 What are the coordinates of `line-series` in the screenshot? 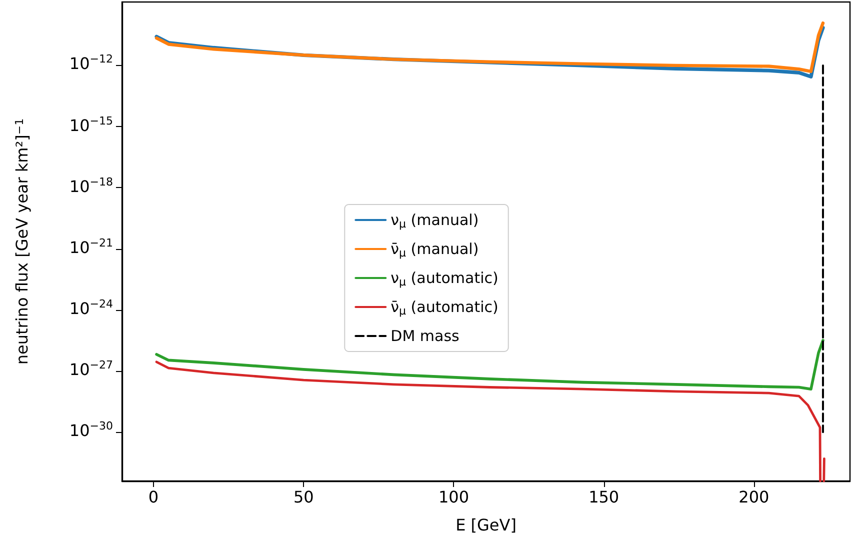 It's located at (489, 47).